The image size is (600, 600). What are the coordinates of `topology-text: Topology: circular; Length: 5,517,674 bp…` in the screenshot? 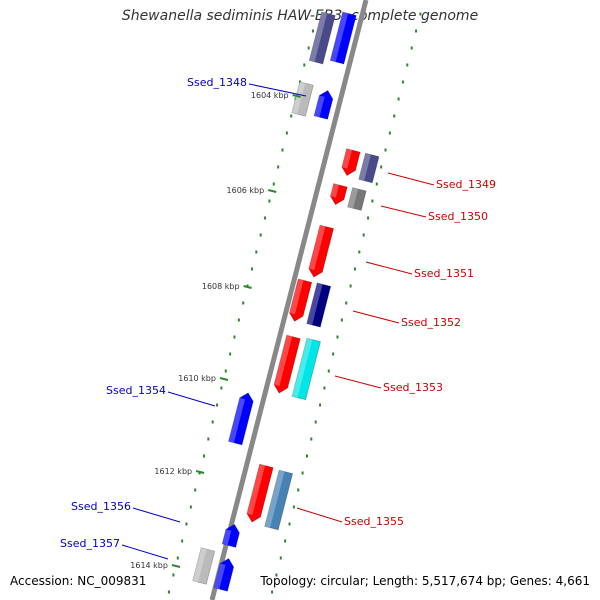 It's located at (425, 581).